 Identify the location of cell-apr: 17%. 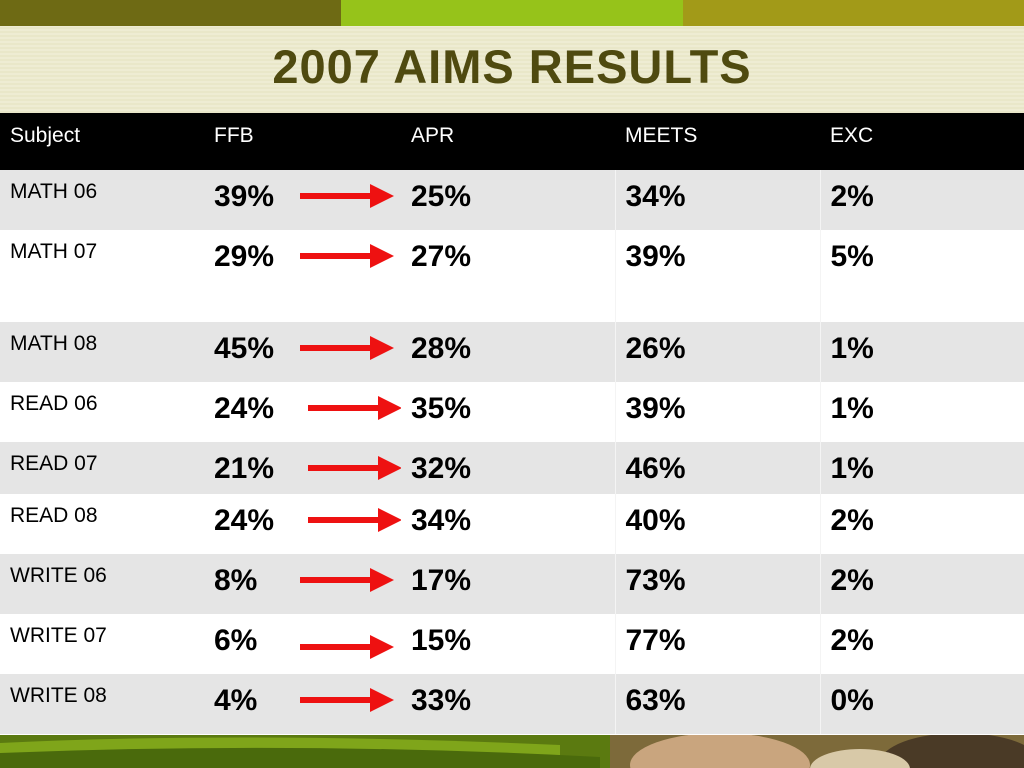
(508, 584).